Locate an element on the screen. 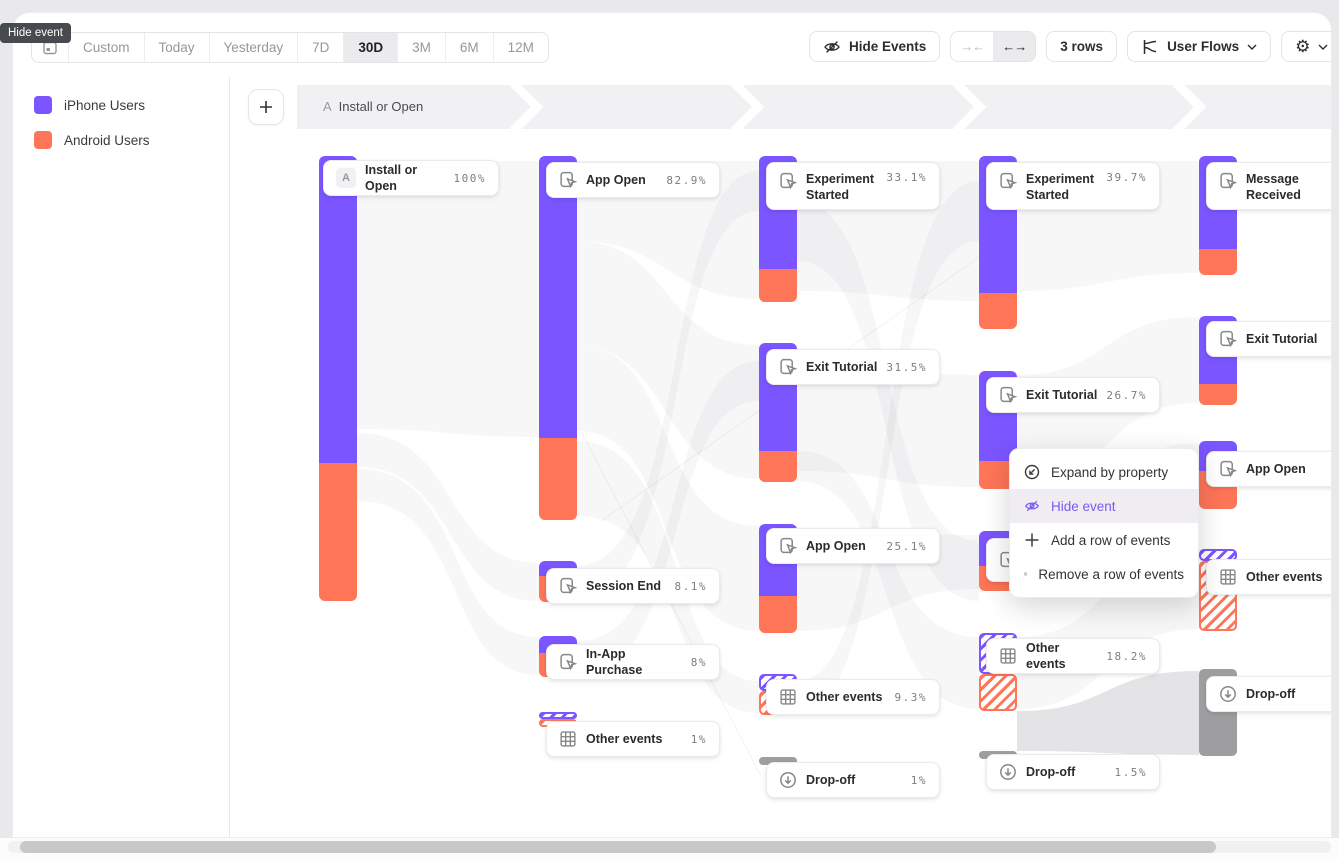  flow-bar-dropoff is located at coordinates (778, 761).